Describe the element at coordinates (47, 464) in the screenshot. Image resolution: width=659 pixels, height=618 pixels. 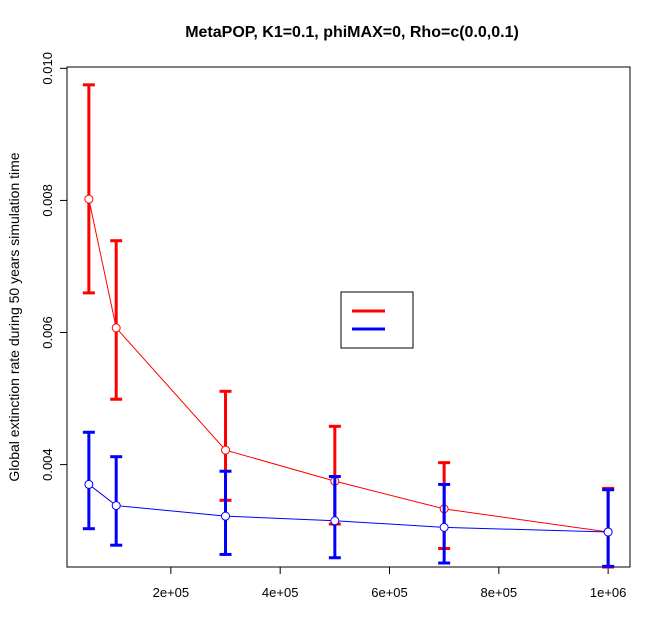
I see `y-tick-label: 0.004` at that location.